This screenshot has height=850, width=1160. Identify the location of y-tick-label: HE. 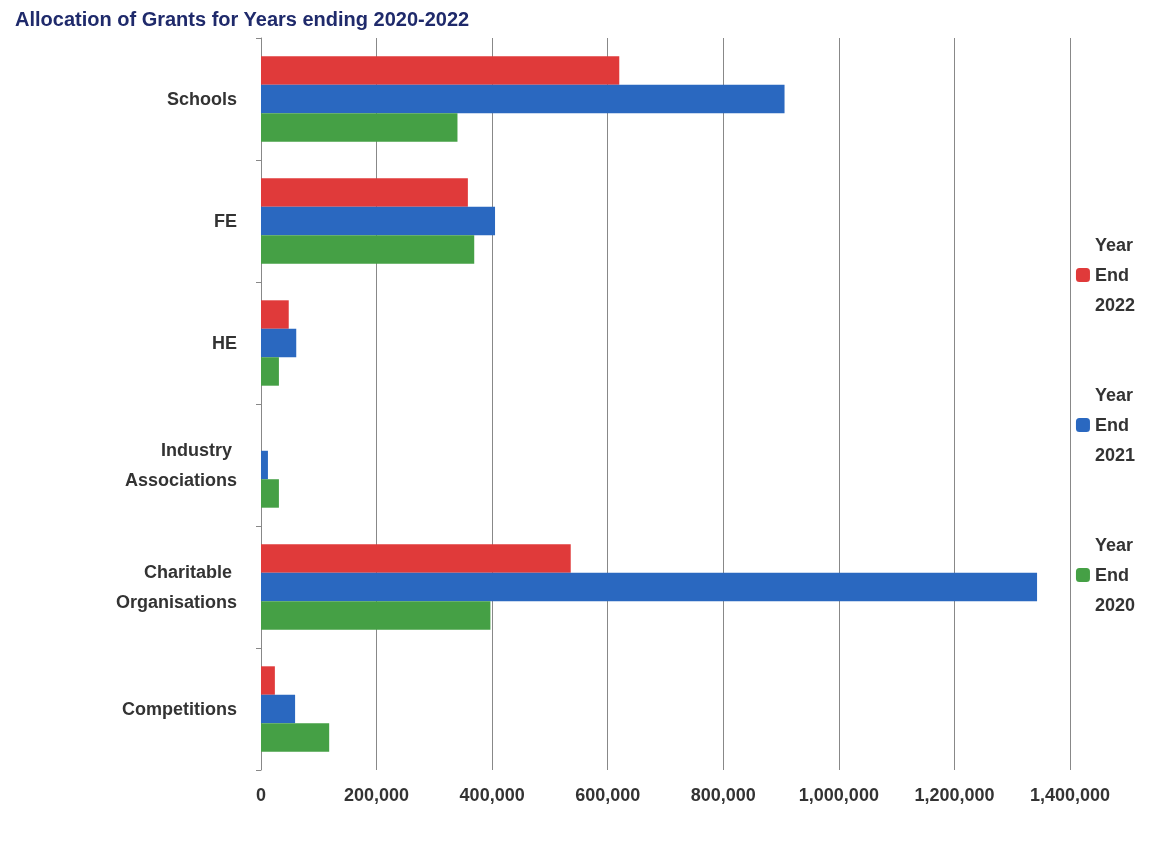
(224, 343).